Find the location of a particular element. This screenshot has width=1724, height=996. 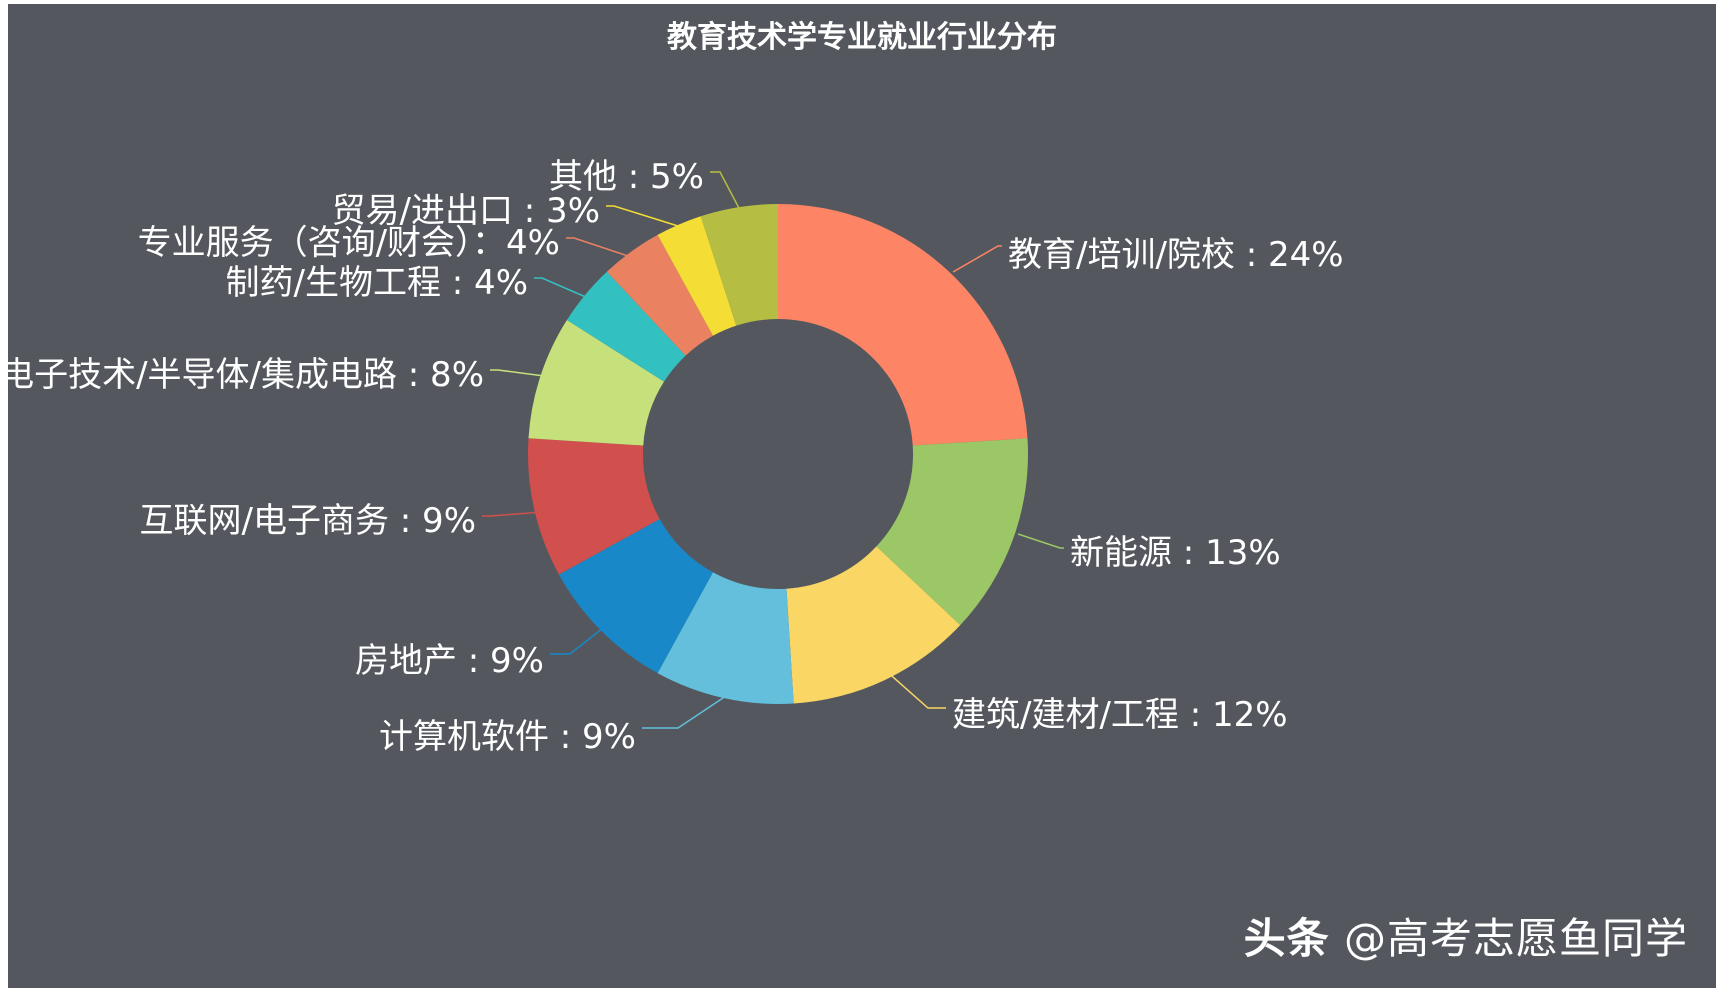

slice-label-8: 专业服务（咨询/财会）：4% is located at coordinates (349, 243).